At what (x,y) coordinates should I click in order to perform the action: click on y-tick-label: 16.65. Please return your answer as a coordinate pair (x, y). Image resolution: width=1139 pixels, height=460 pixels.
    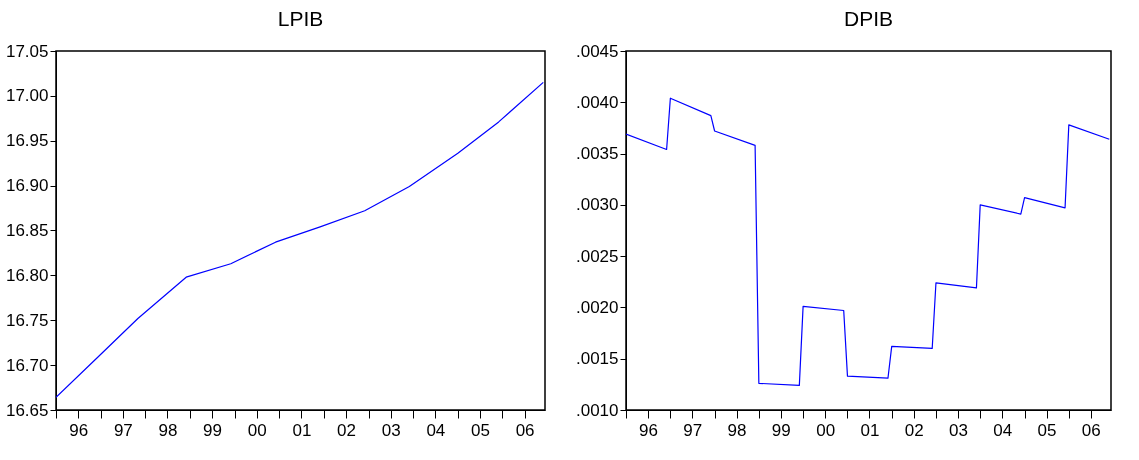
    Looking at the image, I should click on (27, 410).